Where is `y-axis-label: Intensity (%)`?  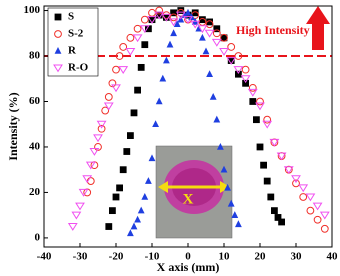
y-axis-label: Intensity (%) is located at coordinates (13, 126).